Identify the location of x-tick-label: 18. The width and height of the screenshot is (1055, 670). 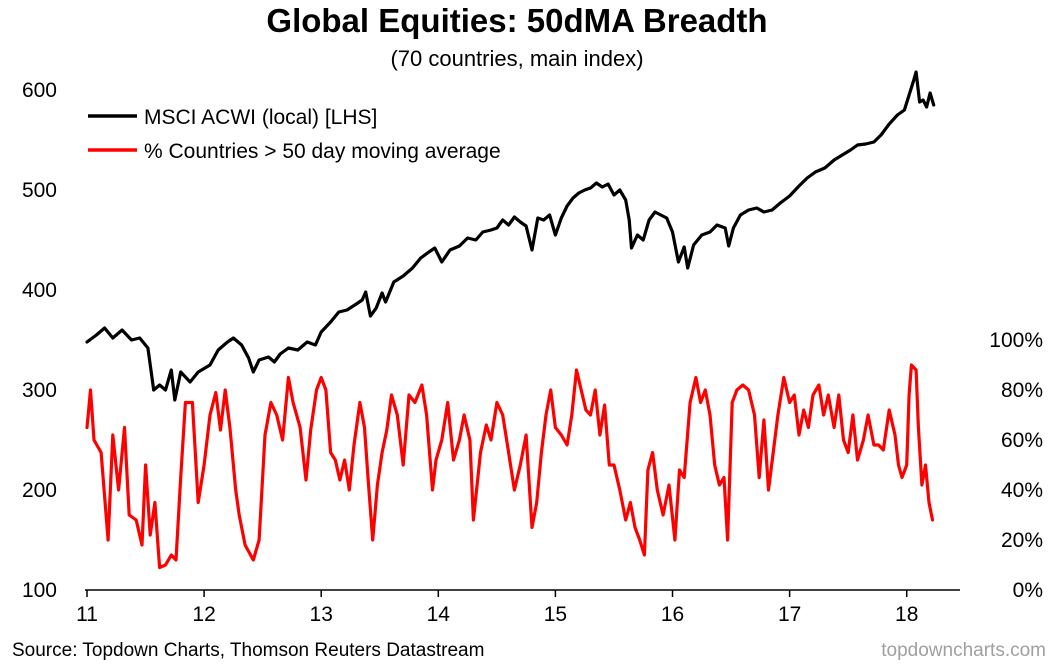
(906, 614).